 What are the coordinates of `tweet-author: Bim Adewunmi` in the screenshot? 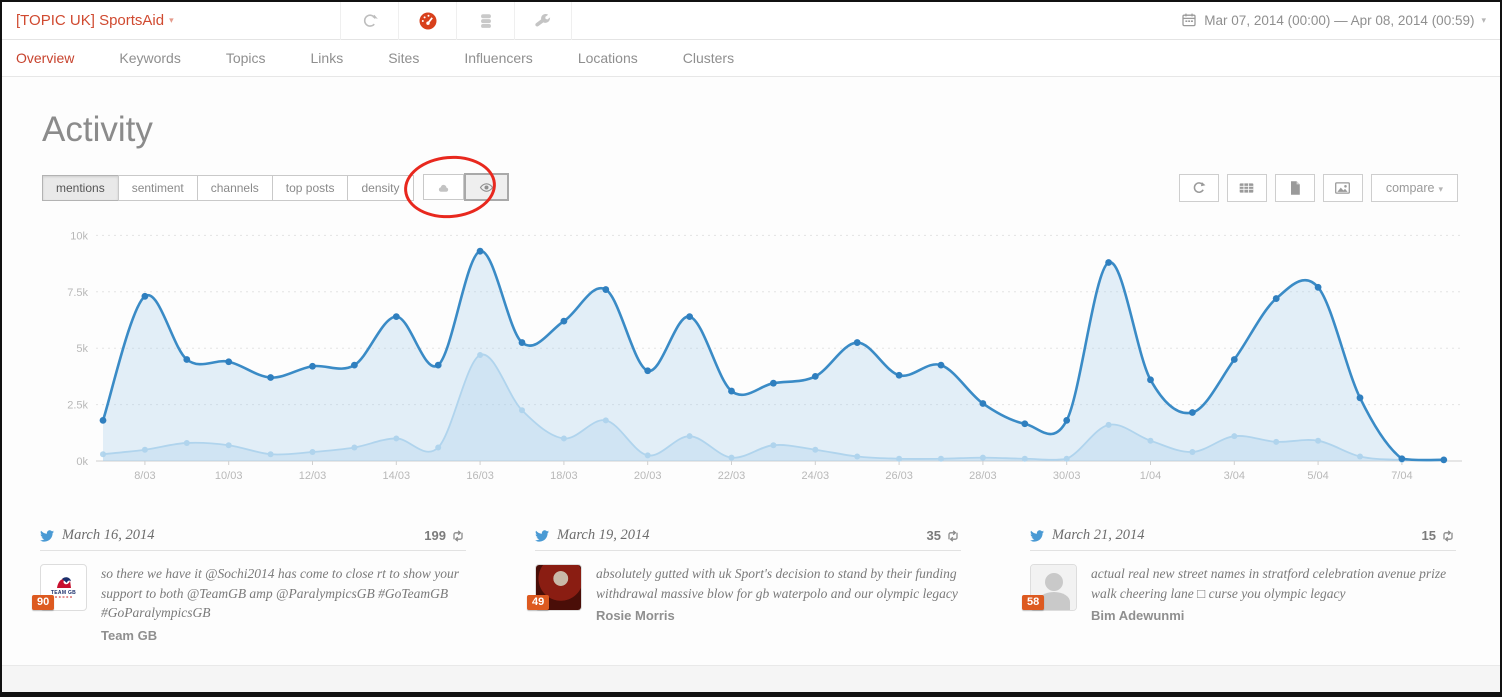 It's located at (1138, 616).